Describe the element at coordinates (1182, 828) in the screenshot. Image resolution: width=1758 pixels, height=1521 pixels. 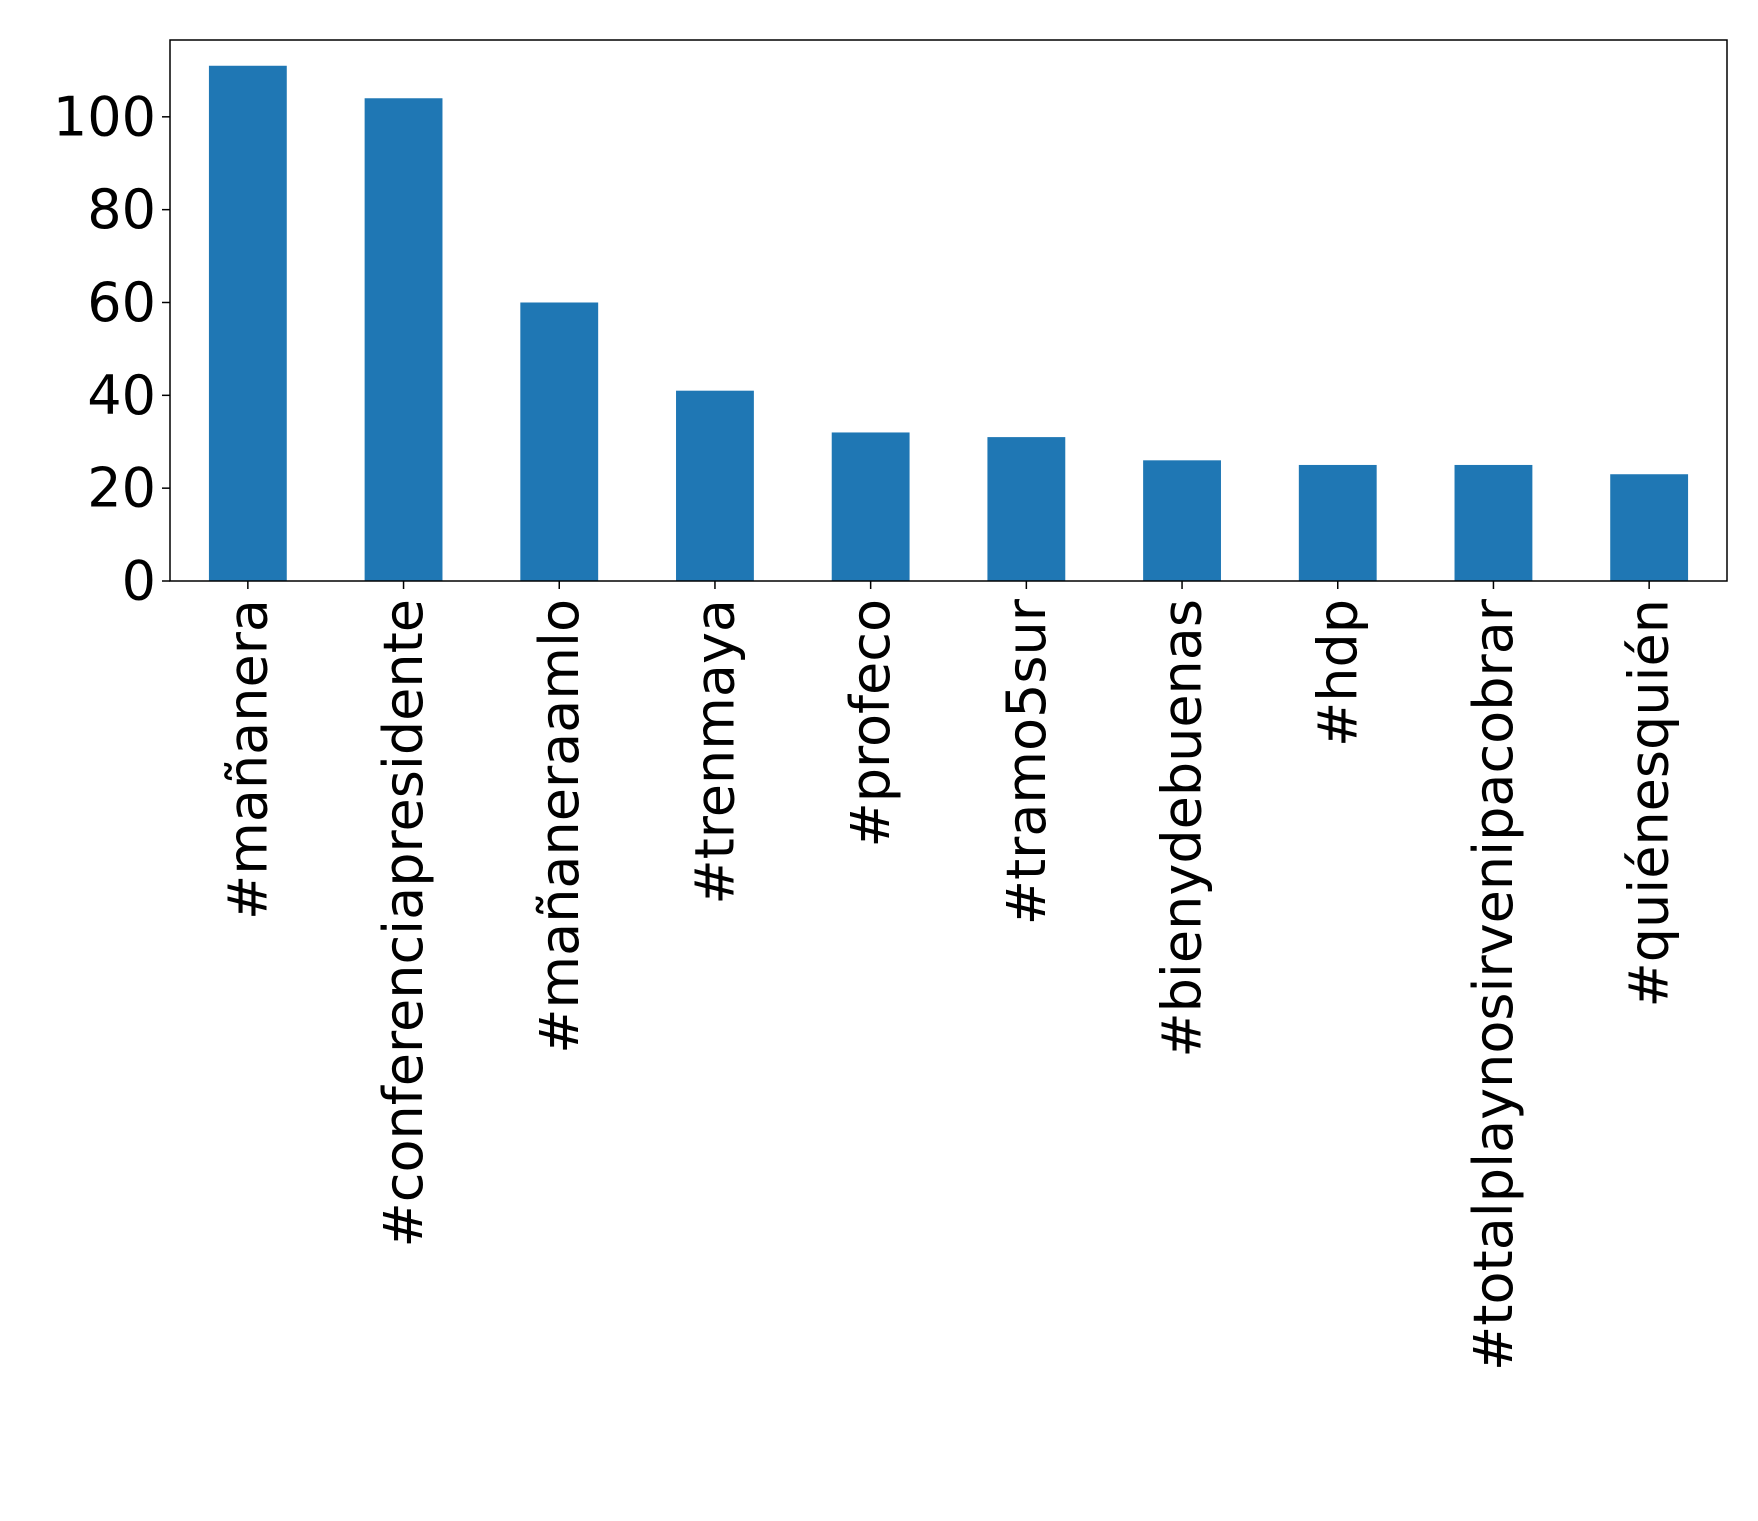
I see `x-tick-label: #bienydebuenas` at that location.